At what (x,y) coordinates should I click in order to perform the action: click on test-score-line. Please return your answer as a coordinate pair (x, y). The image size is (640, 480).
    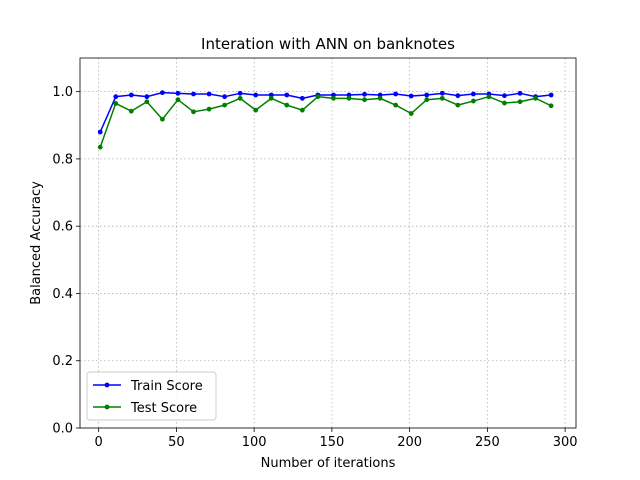
    Looking at the image, I should click on (325, 121).